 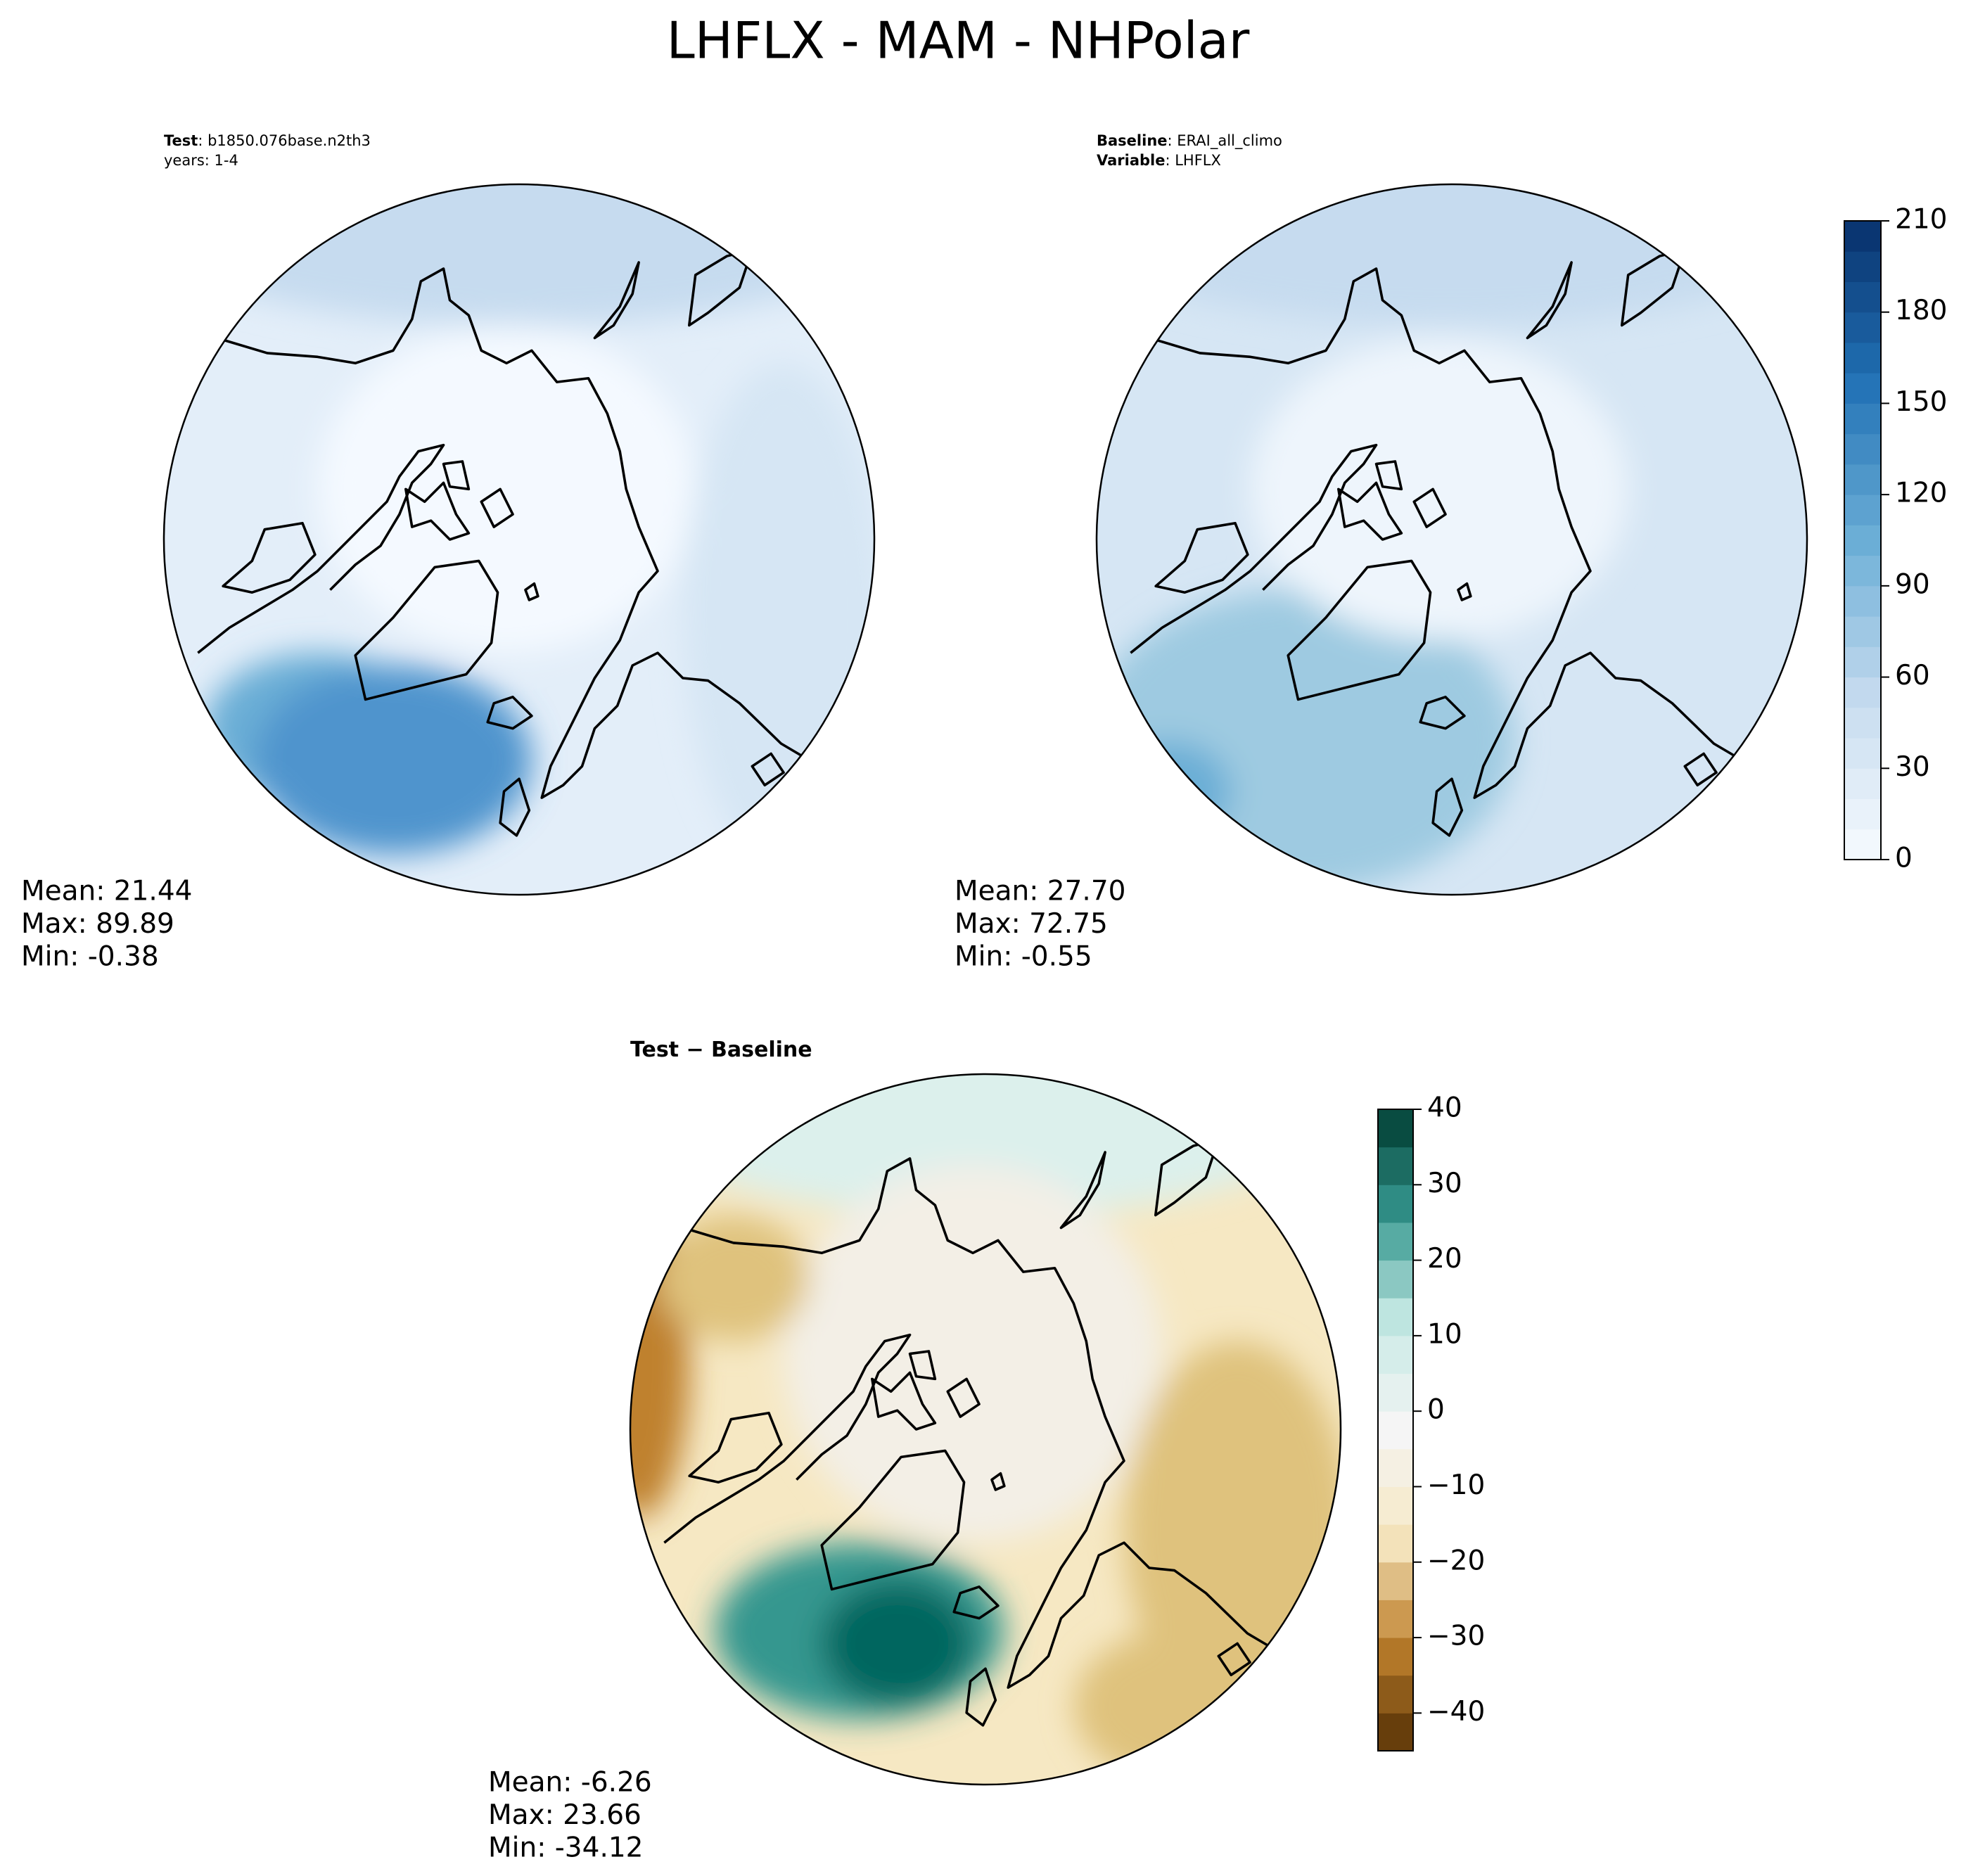 I want to click on colorbar-tick-label: −30, so click(x=1456, y=1636).